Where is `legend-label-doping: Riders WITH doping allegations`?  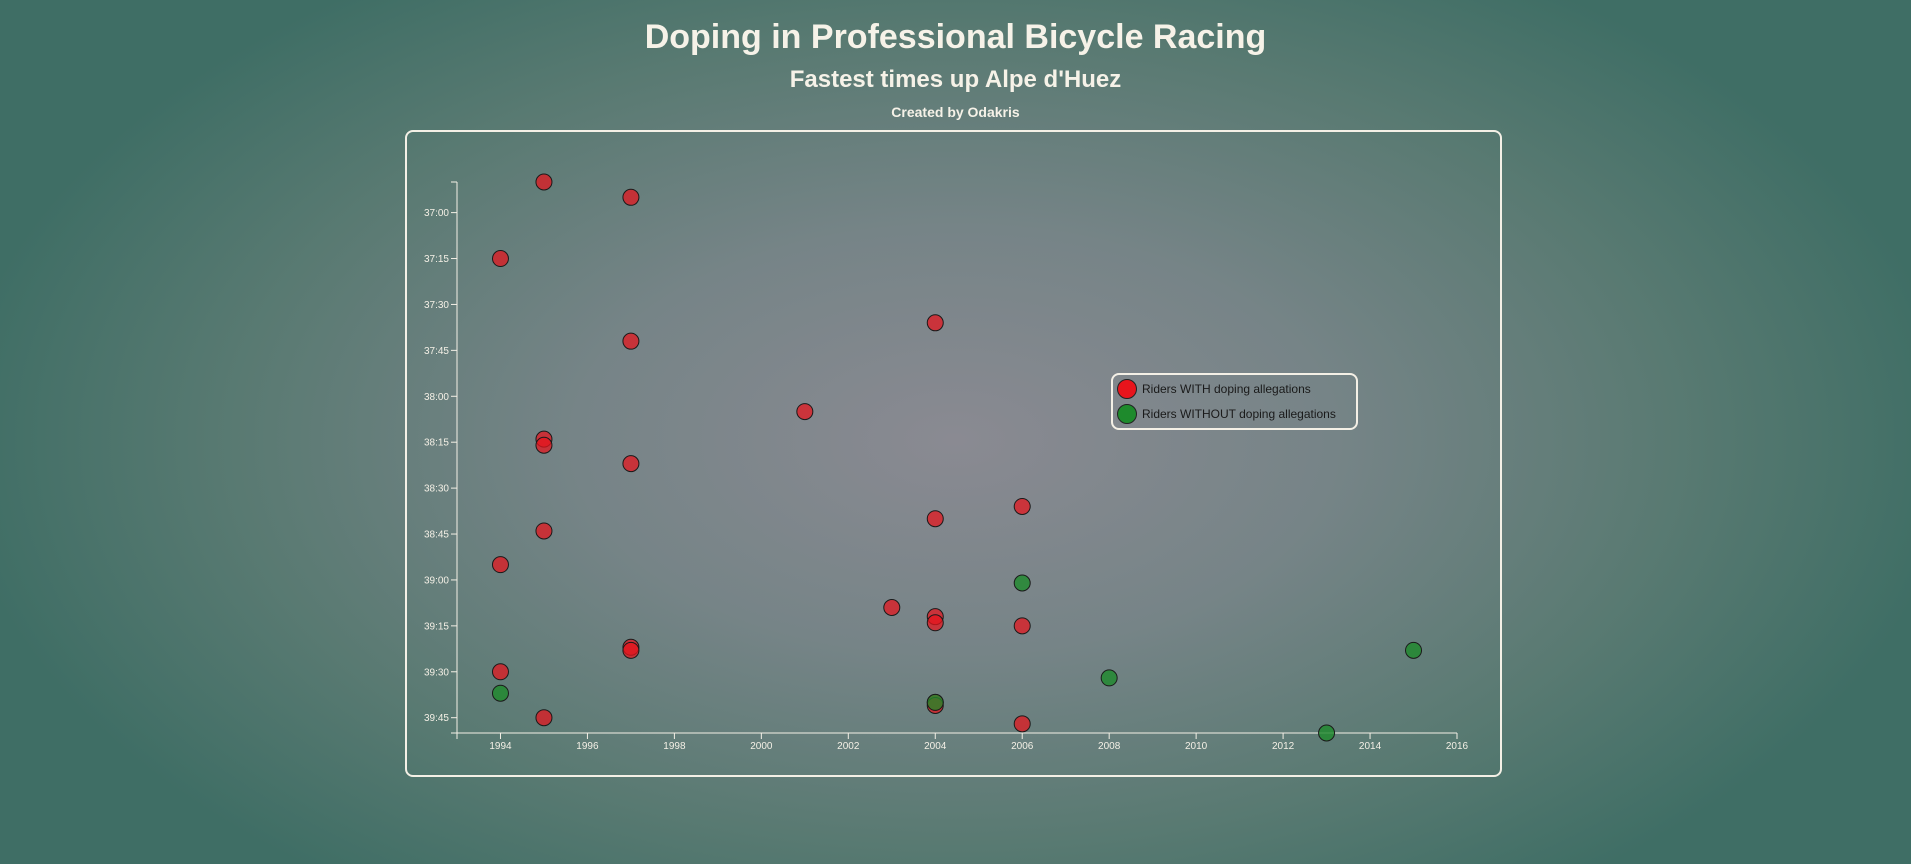 legend-label-doping: Riders WITH doping allegations is located at coordinates (1226, 389).